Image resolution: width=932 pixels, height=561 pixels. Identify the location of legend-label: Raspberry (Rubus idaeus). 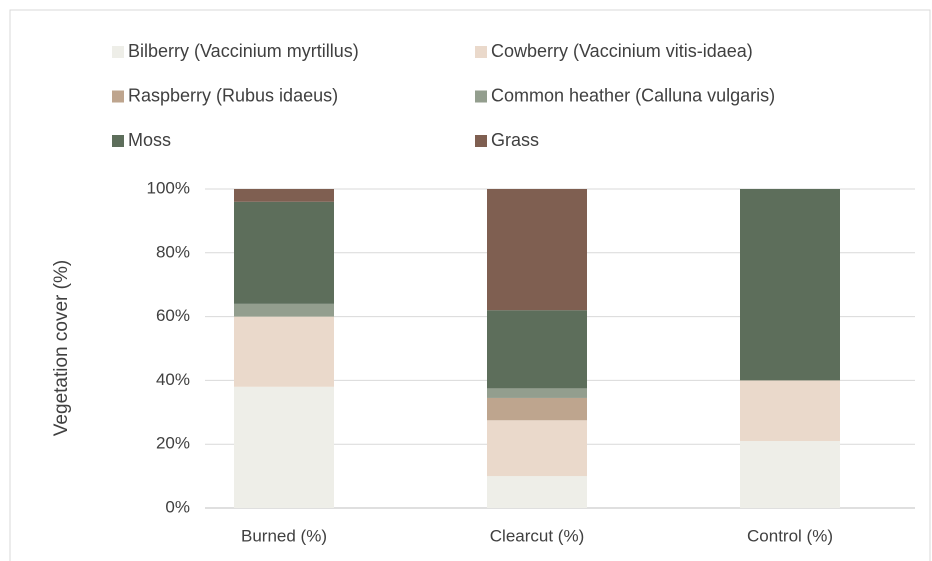
(233, 95).